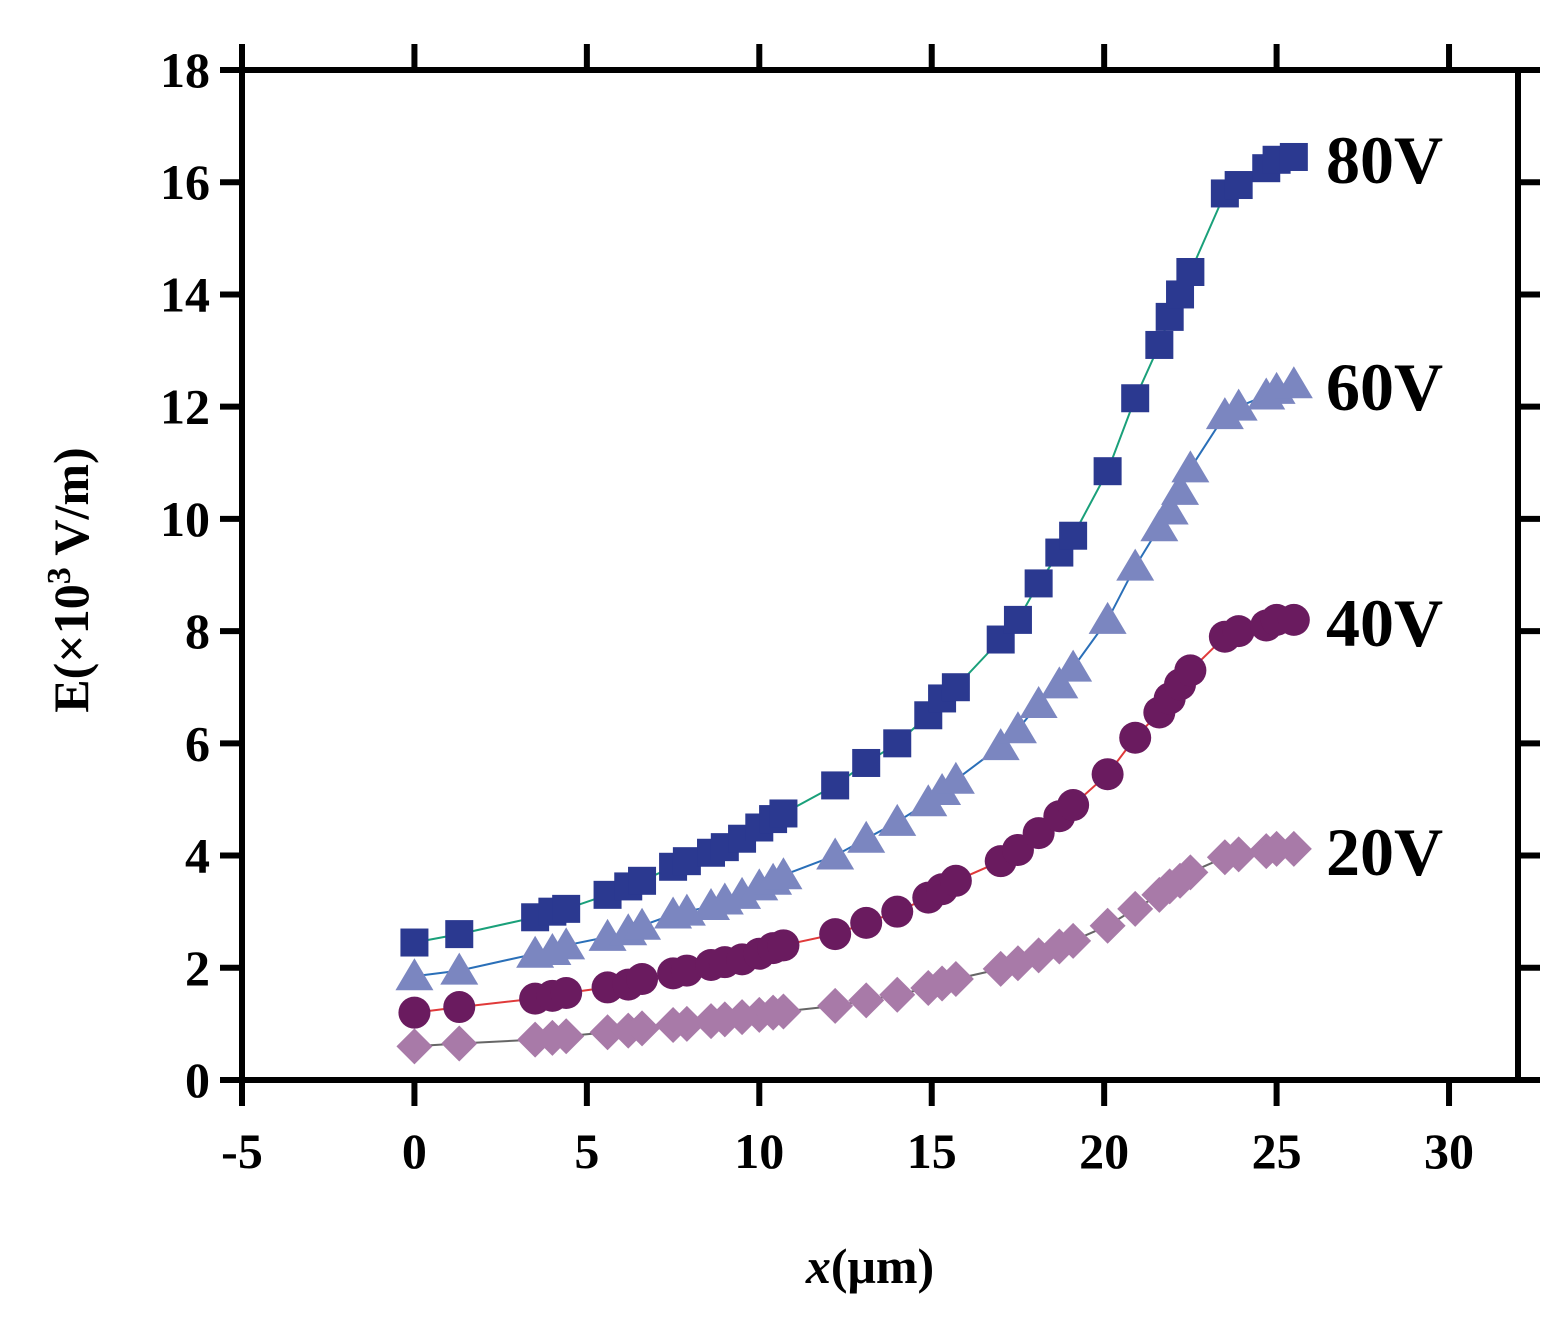  Describe the element at coordinates (185, 294) in the screenshot. I see `y-tick-label: 14` at that location.